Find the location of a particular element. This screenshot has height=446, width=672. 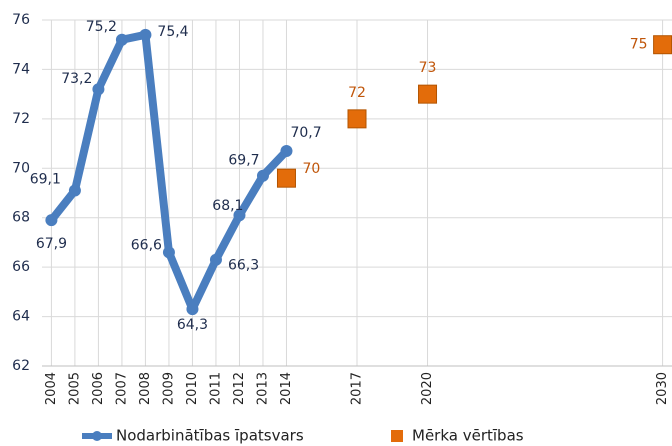

data-label: 66,6 is located at coordinates (146, 245).